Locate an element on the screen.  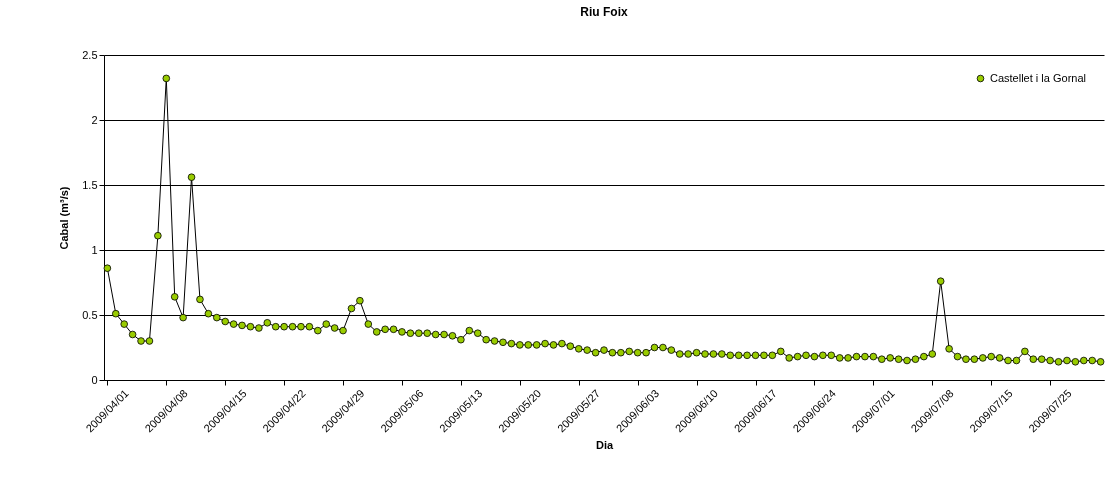
x-axis-title: Dia is located at coordinates (604, 445).